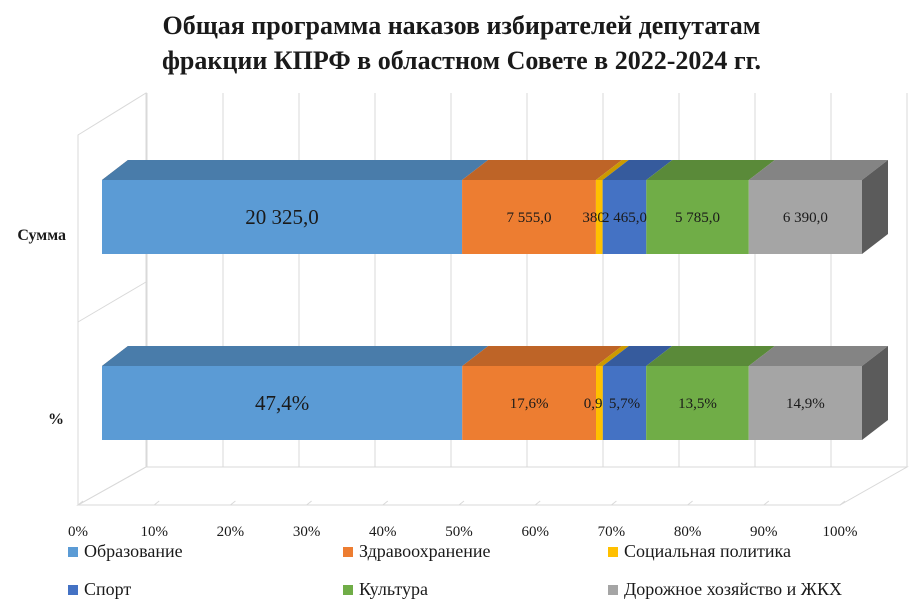 The image size is (923, 615). What do you see at coordinates (78, 532) in the screenshot?
I see `x-tick-label: 0%` at bounding box center [78, 532].